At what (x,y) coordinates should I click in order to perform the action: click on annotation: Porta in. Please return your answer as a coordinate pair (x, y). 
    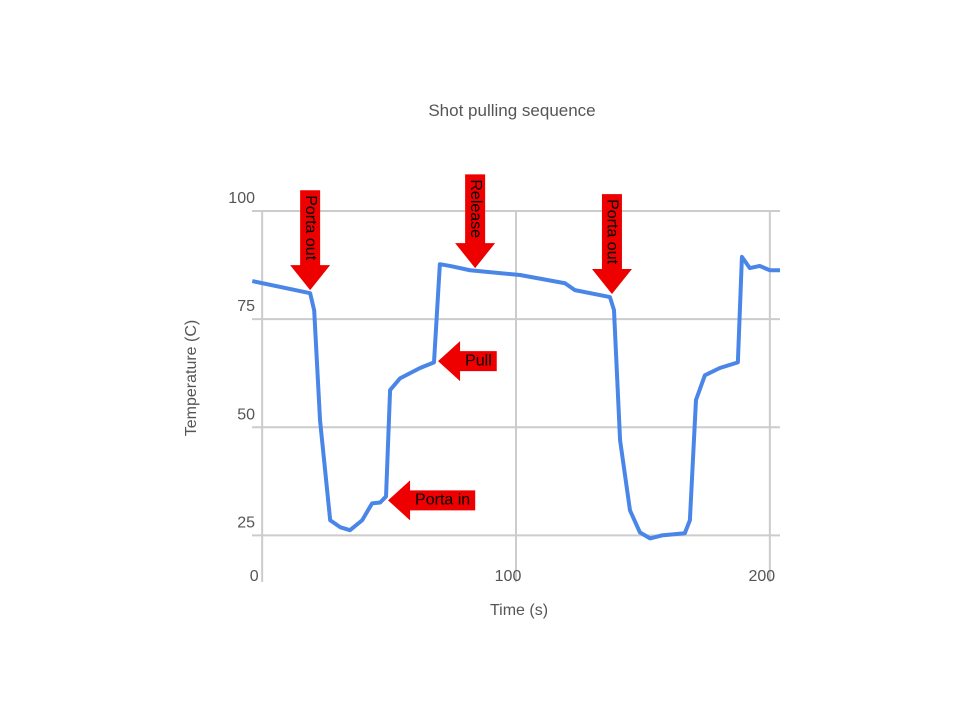
    Looking at the image, I should click on (432, 500).